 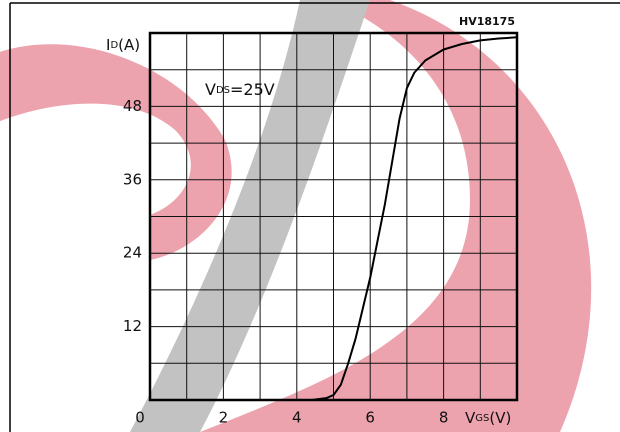 What do you see at coordinates (487, 21) in the screenshot?
I see `figure-code: HV18175` at bounding box center [487, 21].